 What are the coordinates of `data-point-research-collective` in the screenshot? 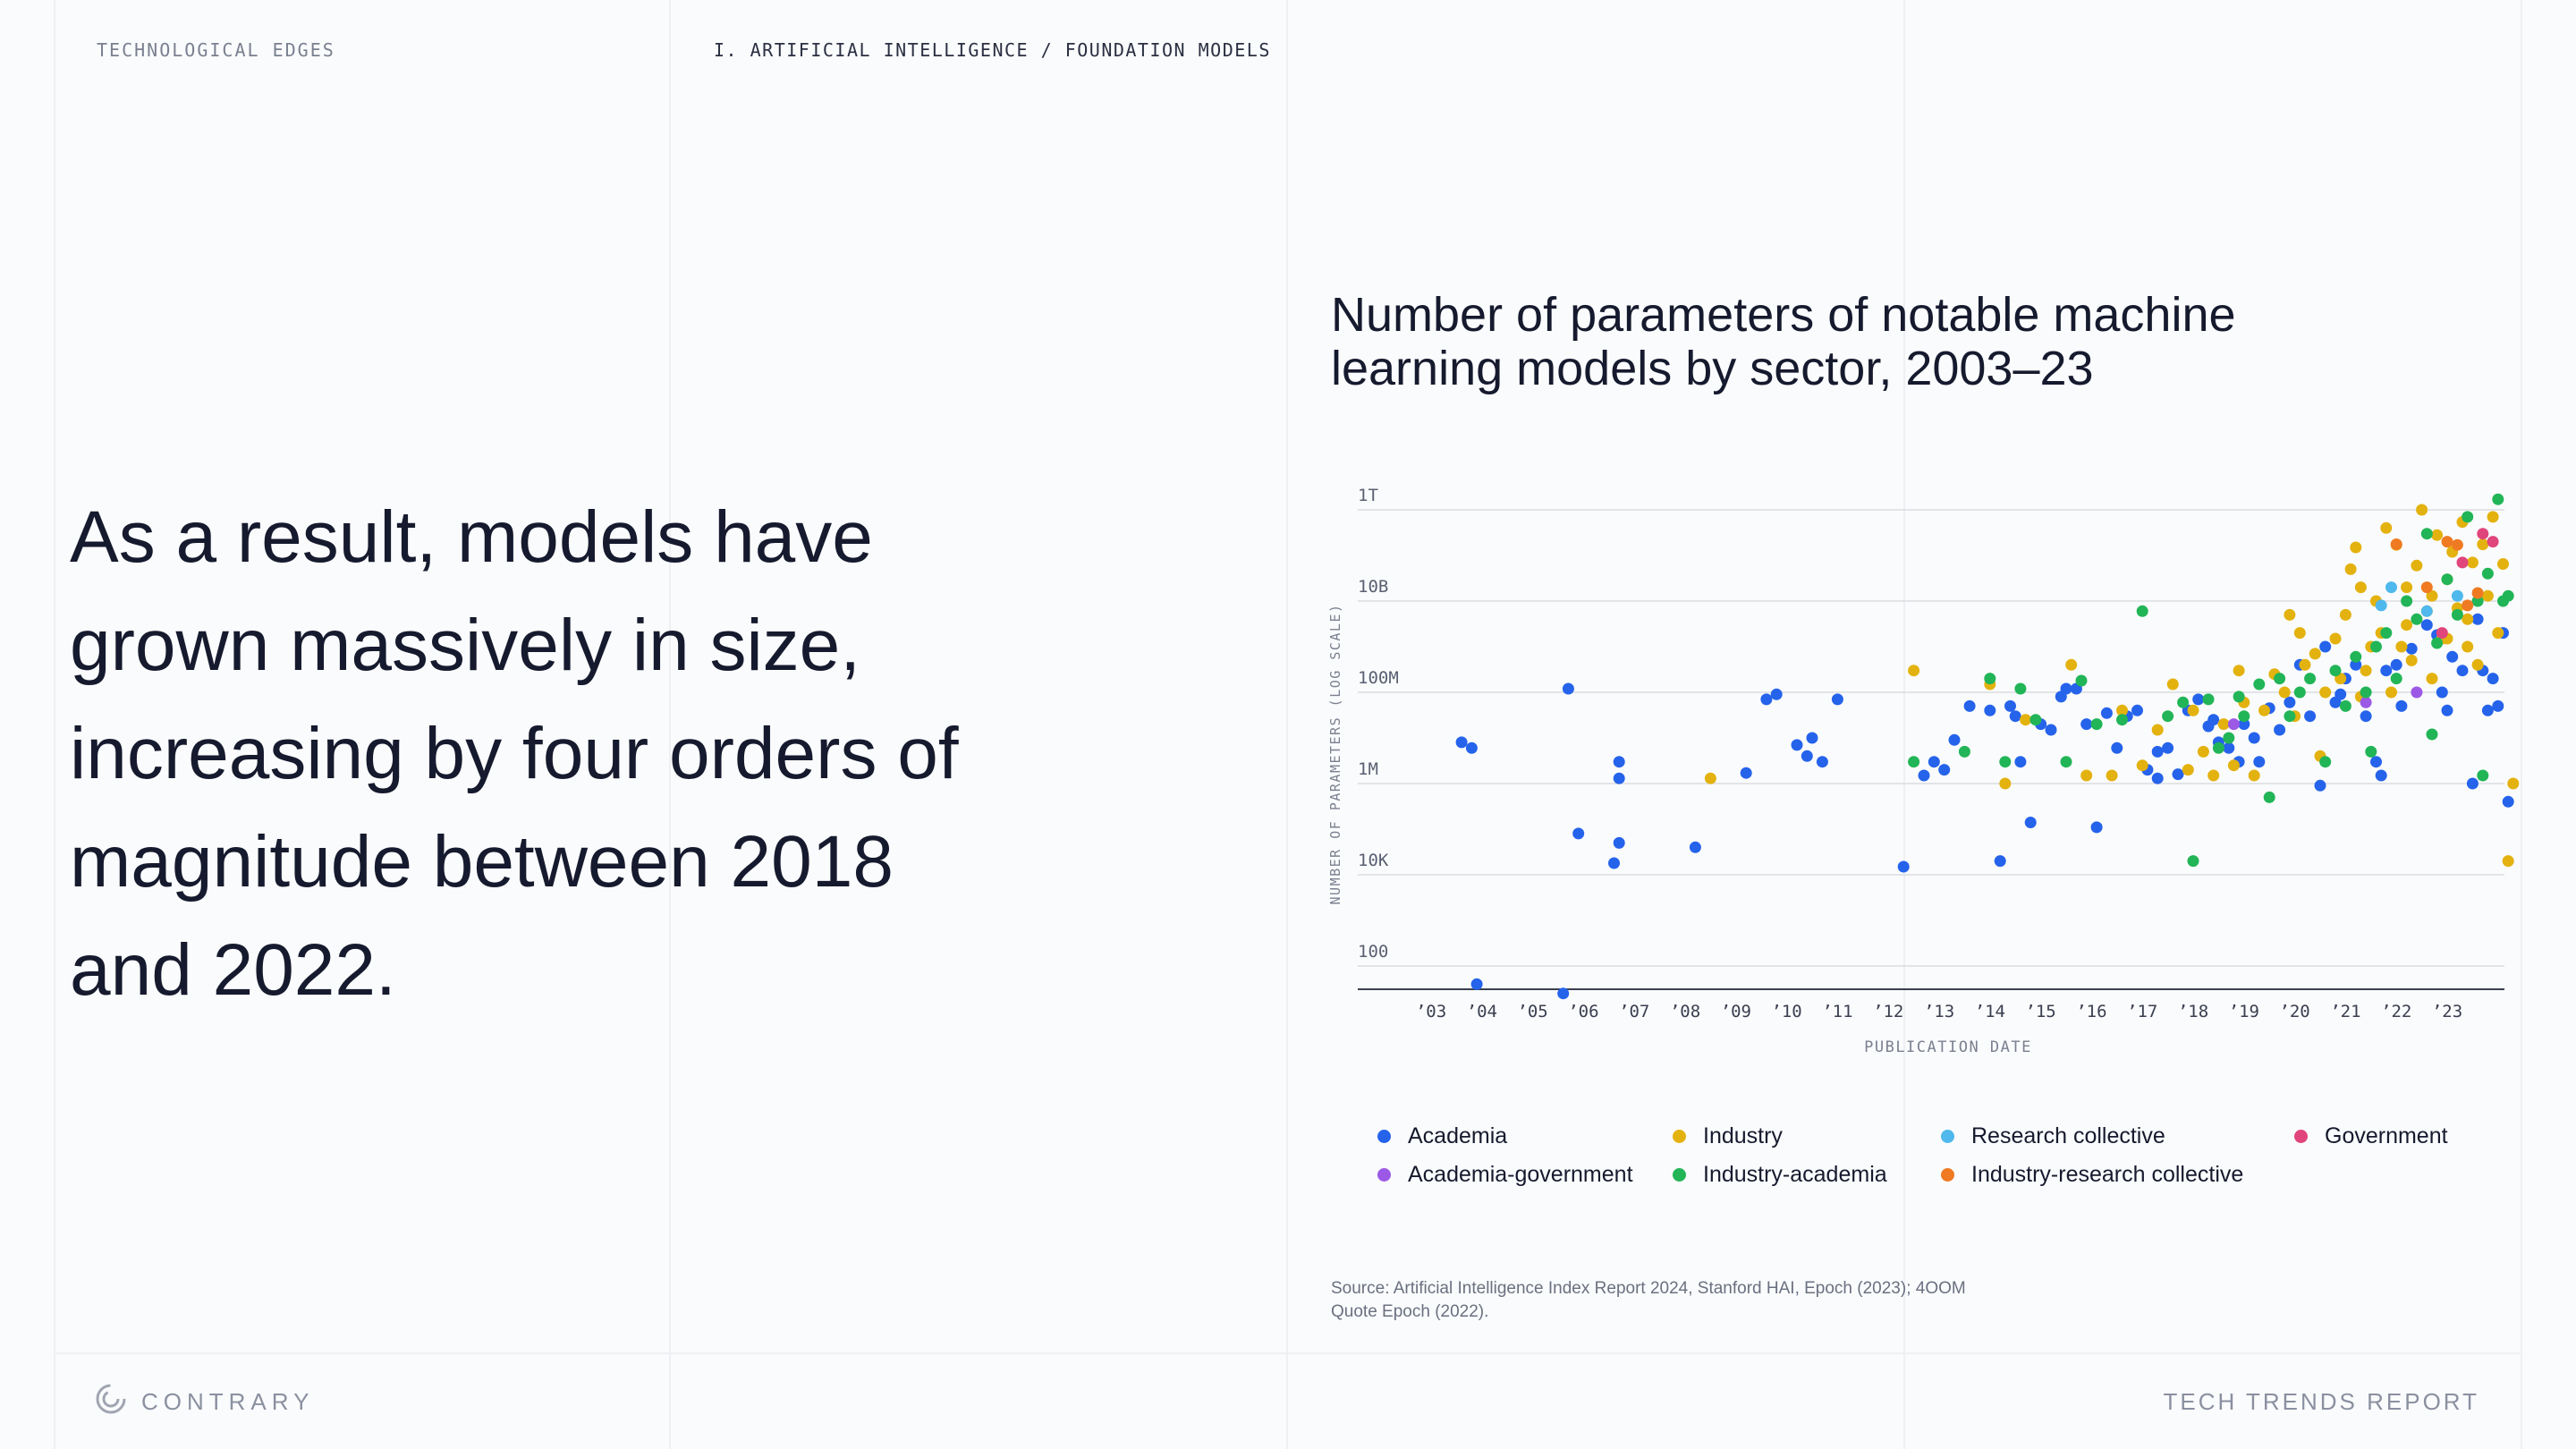 It's located at (2426, 611).